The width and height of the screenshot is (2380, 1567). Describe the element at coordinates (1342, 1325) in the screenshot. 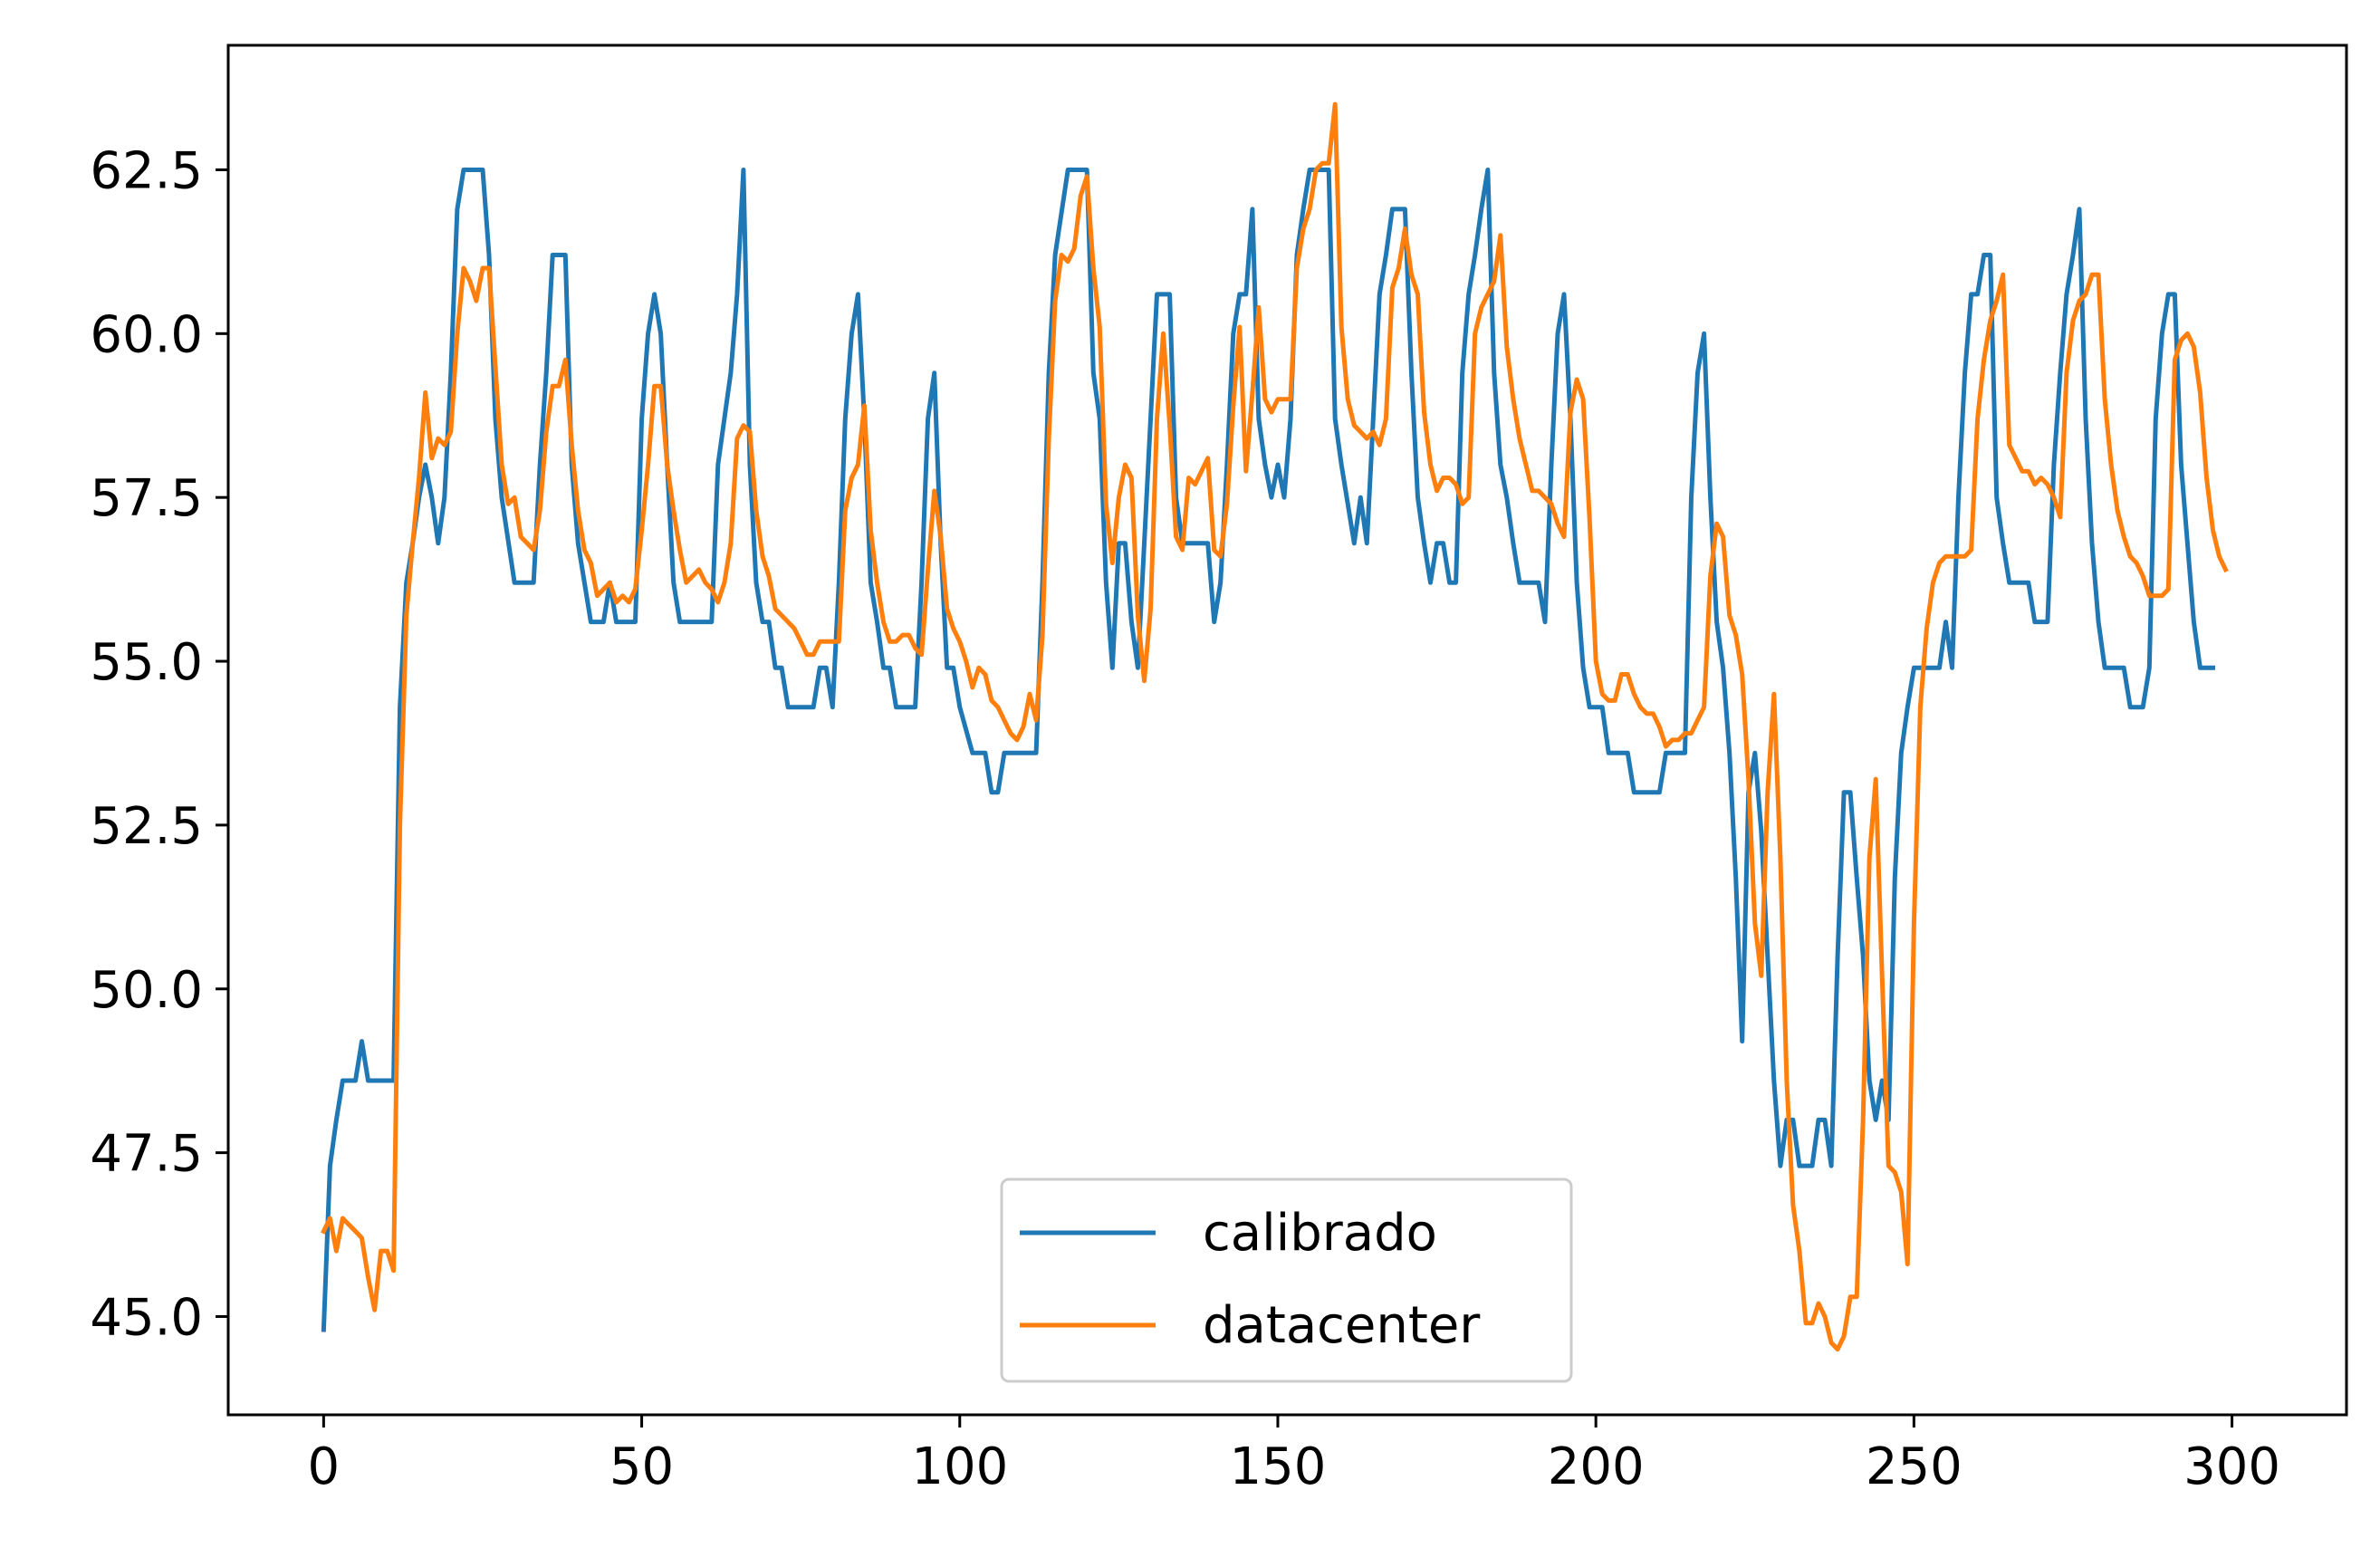

I see `legend-label-datacenter: datacenter` at that location.